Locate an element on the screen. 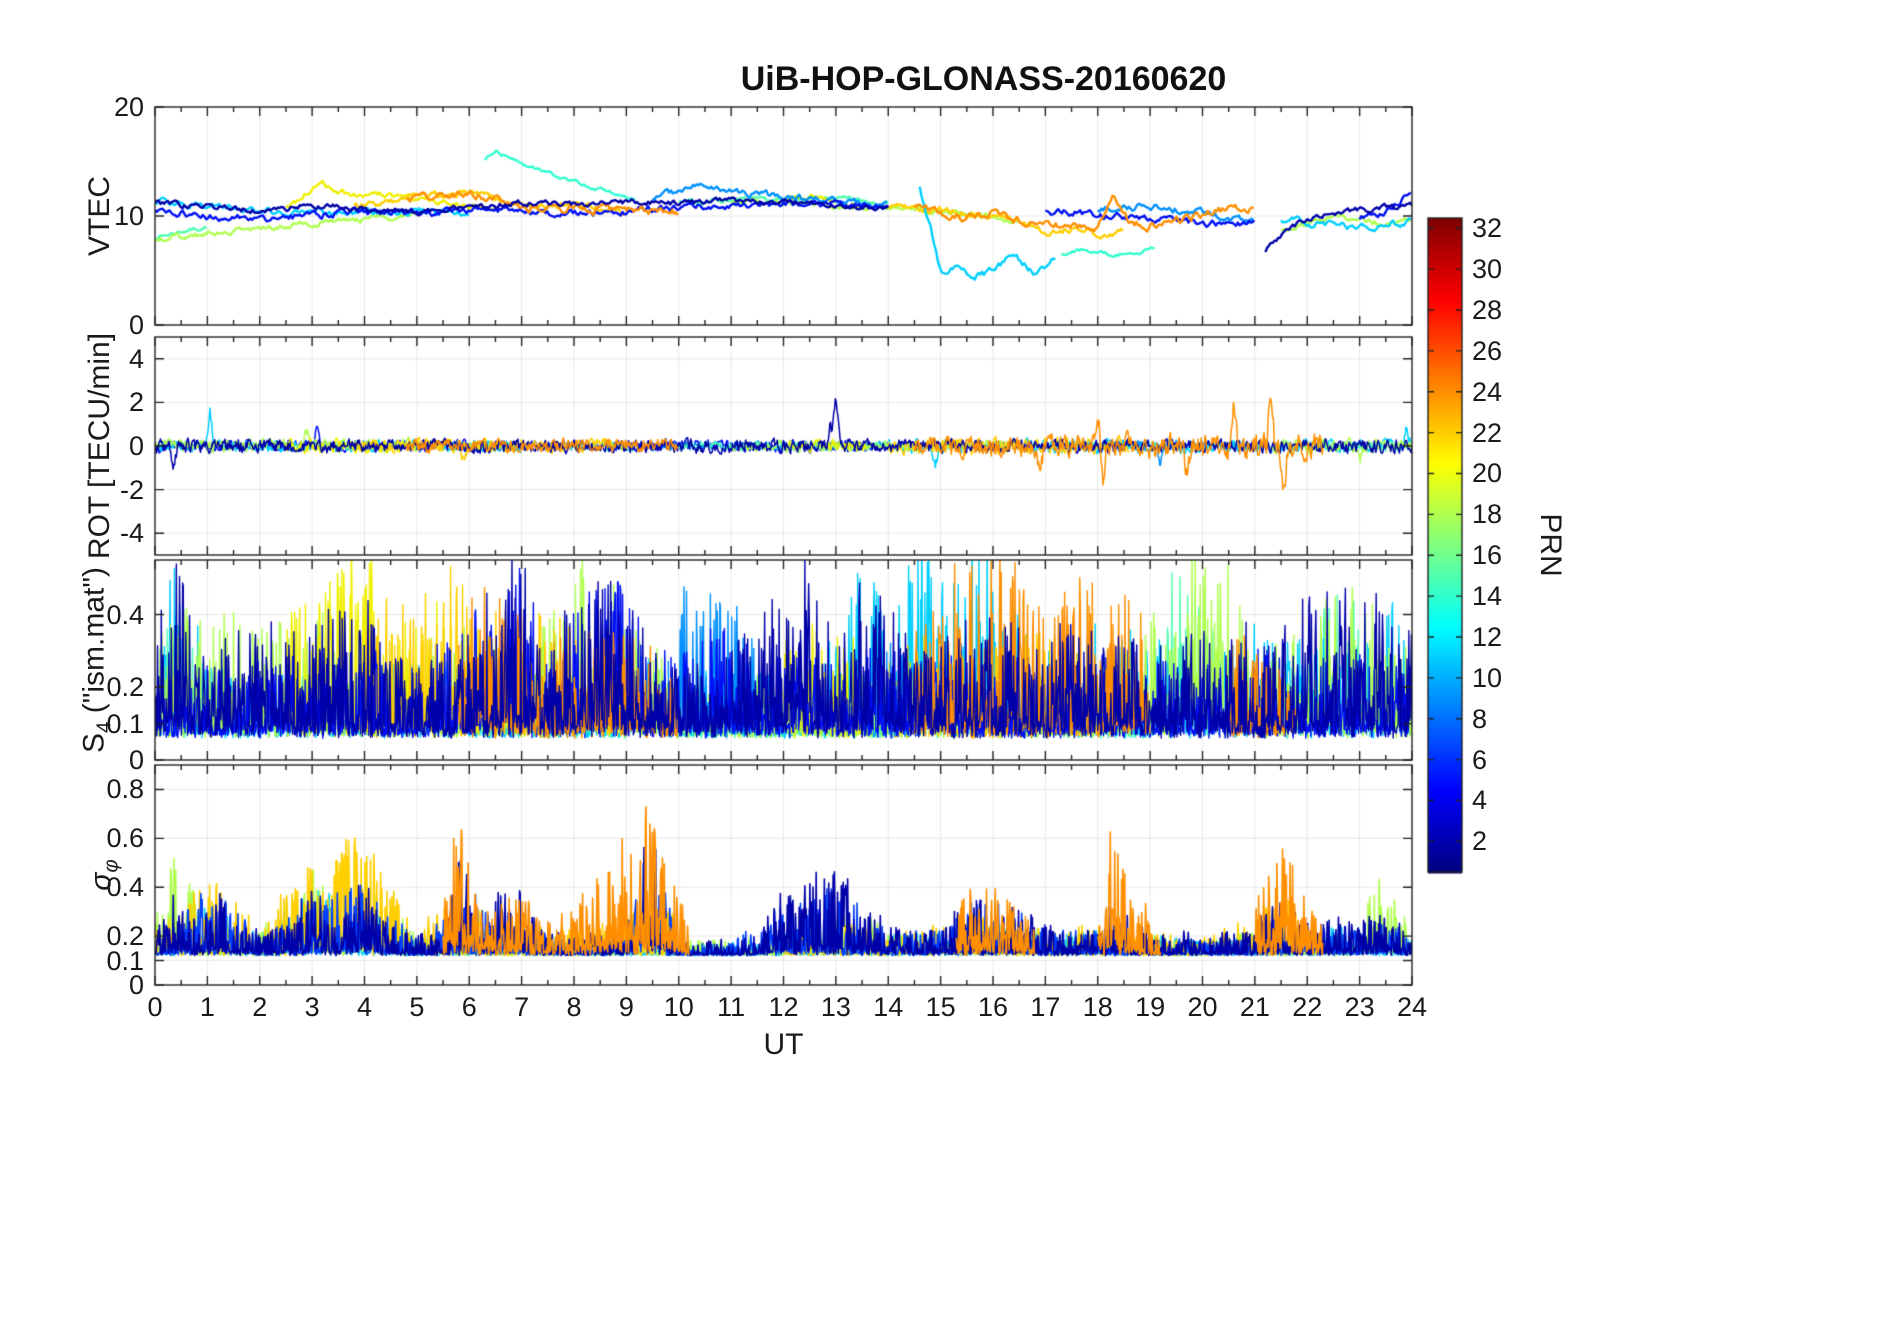 The height and width of the screenshot is (1330, 1902). y-tick-label: 0.8 is located at coordinates (125, 789).